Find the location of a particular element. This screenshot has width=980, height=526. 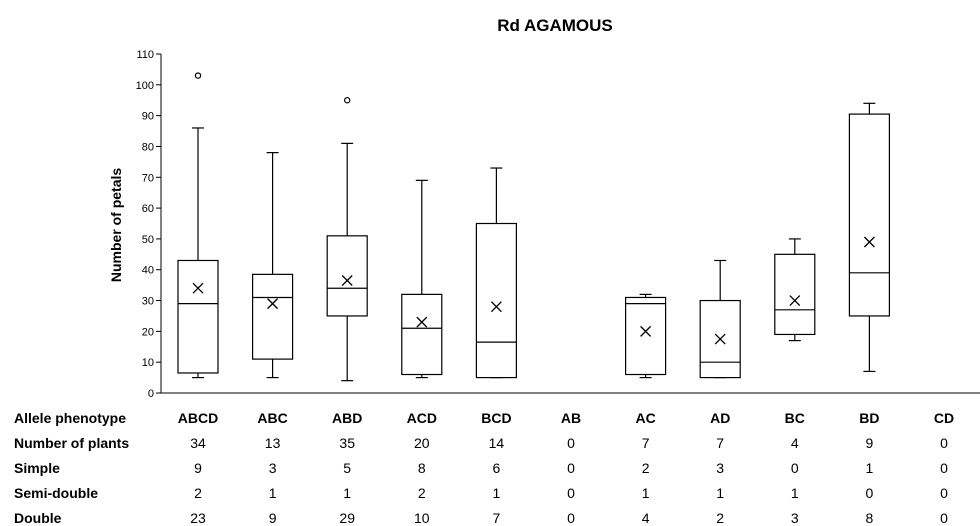

box-ABCD is located at coordinates (198, 225).